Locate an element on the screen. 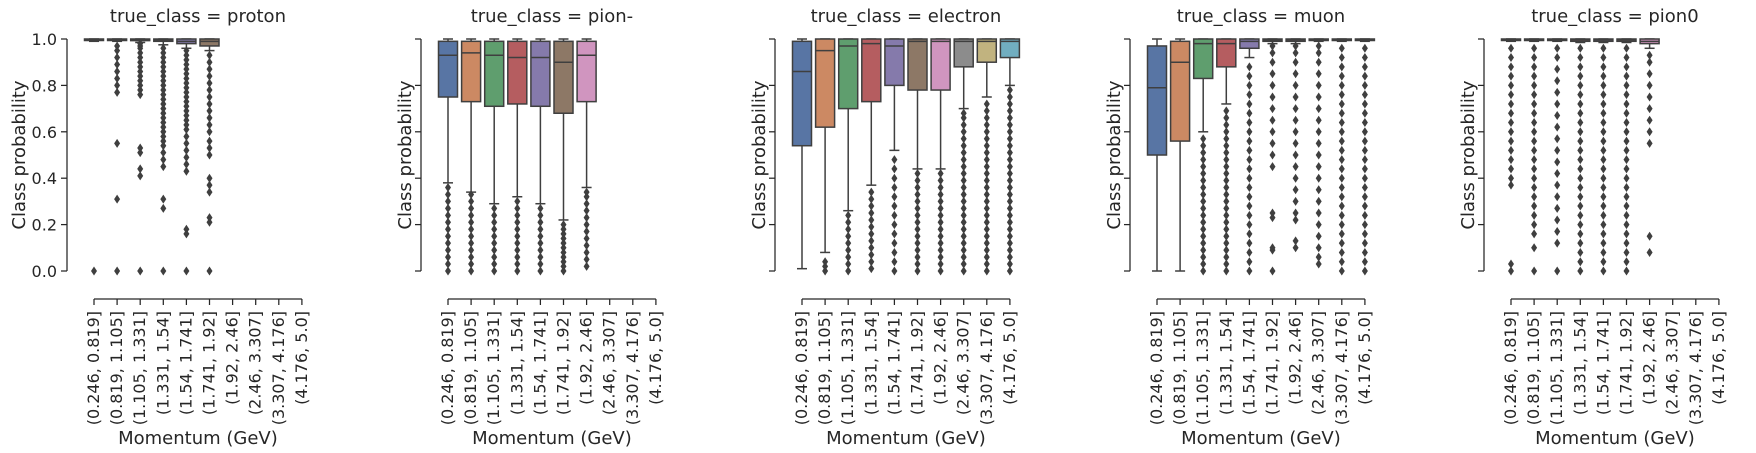 The width and height of the screenshot is (1756, 453). x-tick-label: (1.741, 1.92] is located at coordinates (1626, 363).